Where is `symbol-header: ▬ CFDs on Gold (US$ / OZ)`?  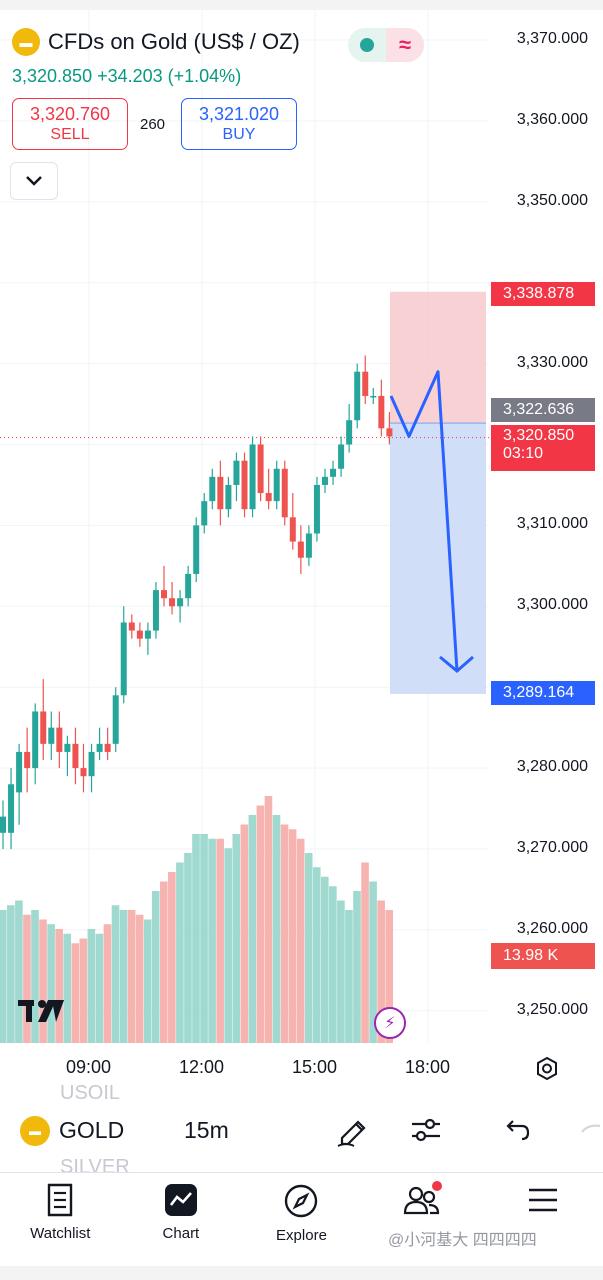 symbol-header: ▬ CFDs on Gold (US$ / OZ) is located at coordinates (156, 42).